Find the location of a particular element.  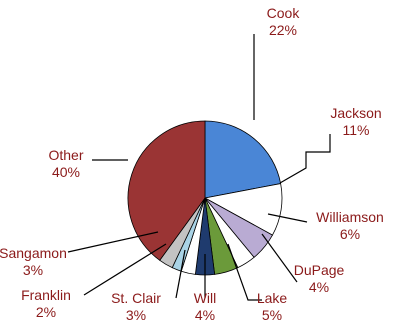

slice-name-st-clair: St. Clair is located at coordinates (136, 298).